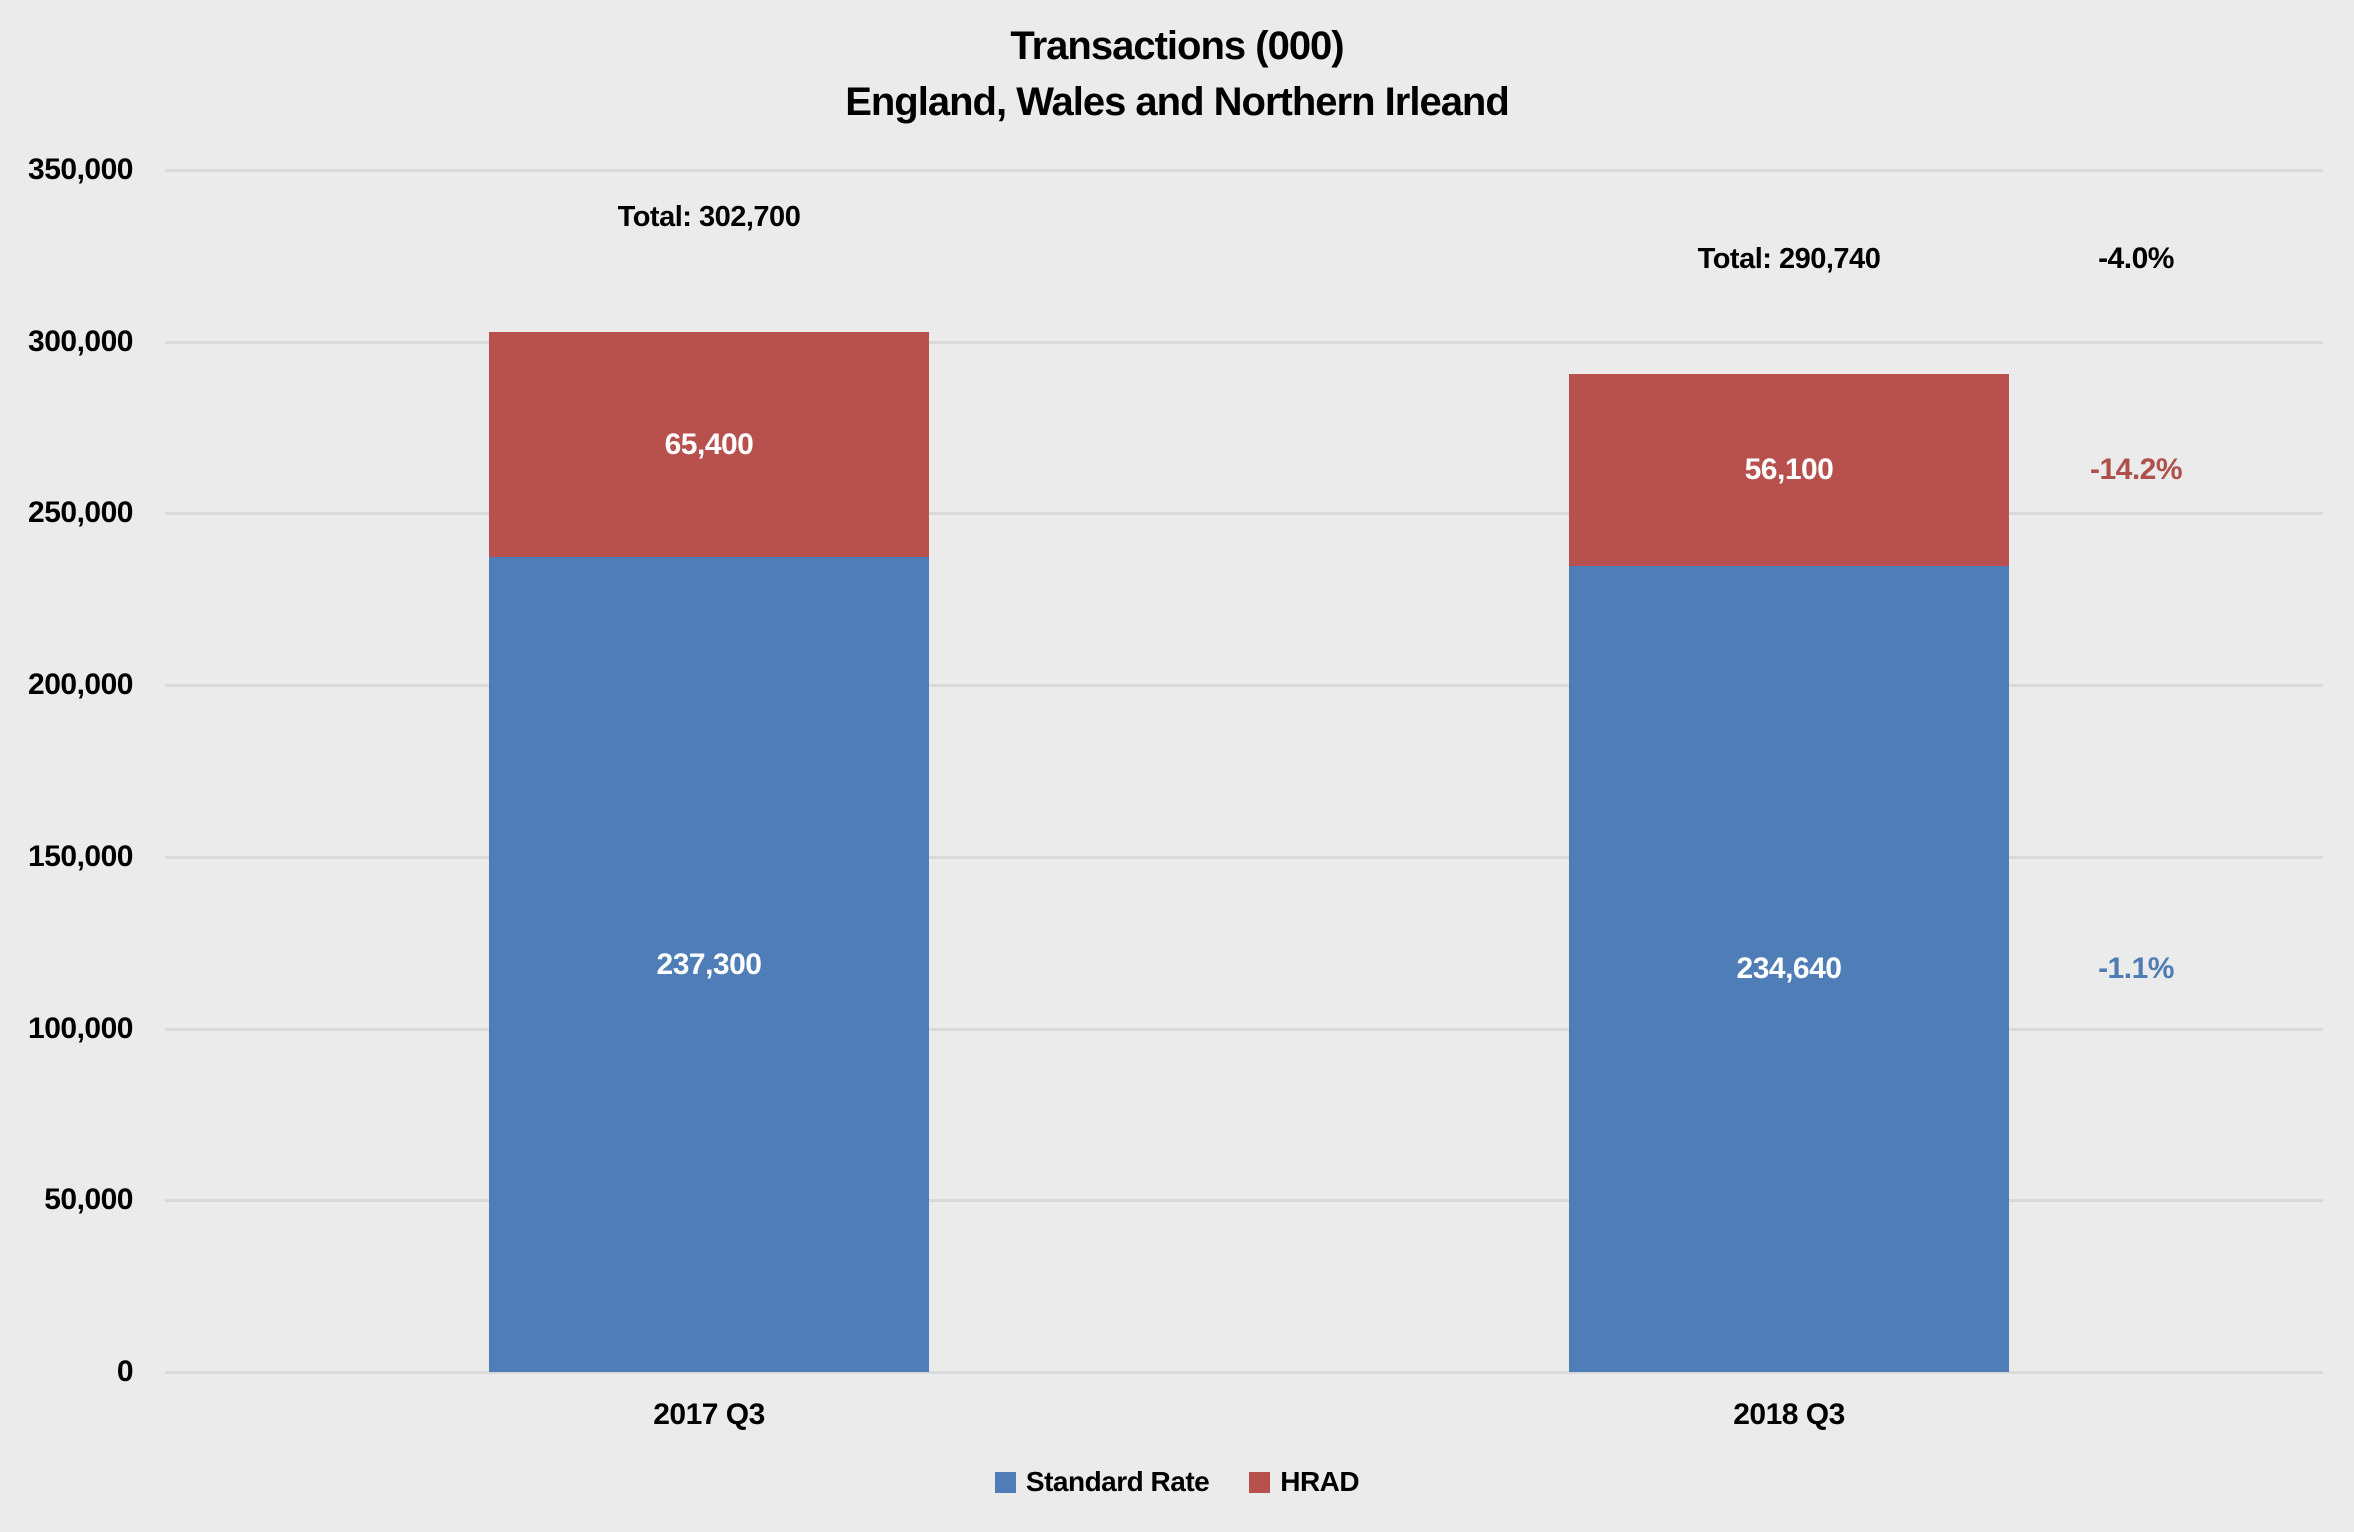  Describe the element at coordinates (2136, 258) in the screenshot. I see `total-change-label: -4.0%` at that location.